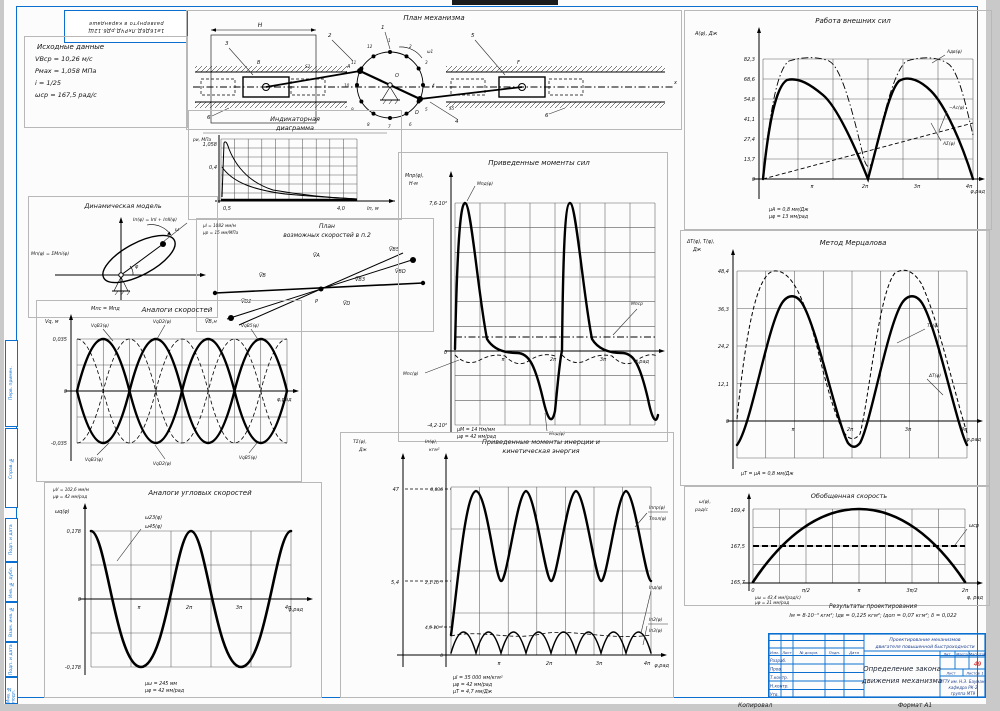 This screenshot has height=711, width=1000. Describe the element at coordinates (137, 267) in the screenshot. I see `phi-label: φ` at that location.